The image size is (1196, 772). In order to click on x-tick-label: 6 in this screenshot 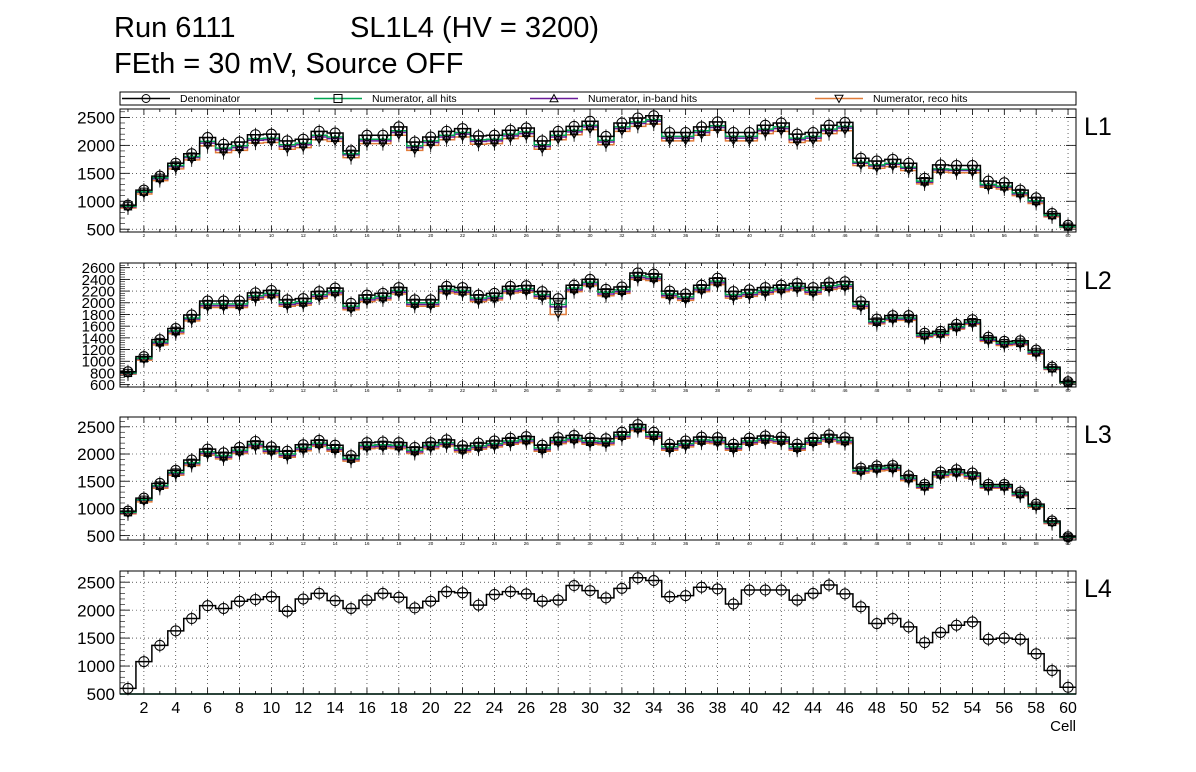, I will do `click(207, 235)`.